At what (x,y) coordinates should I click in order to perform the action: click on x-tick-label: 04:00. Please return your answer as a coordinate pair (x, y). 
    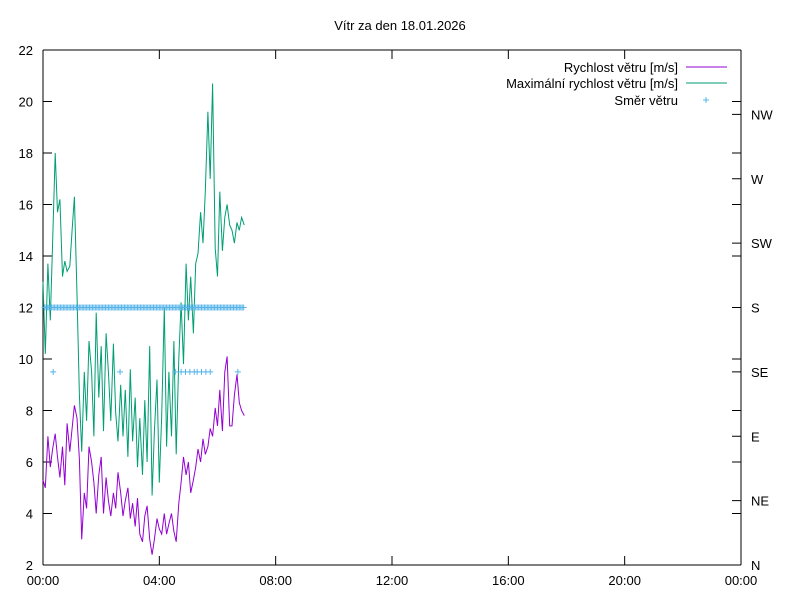
    Looking at the image, I should click on (159, 580).